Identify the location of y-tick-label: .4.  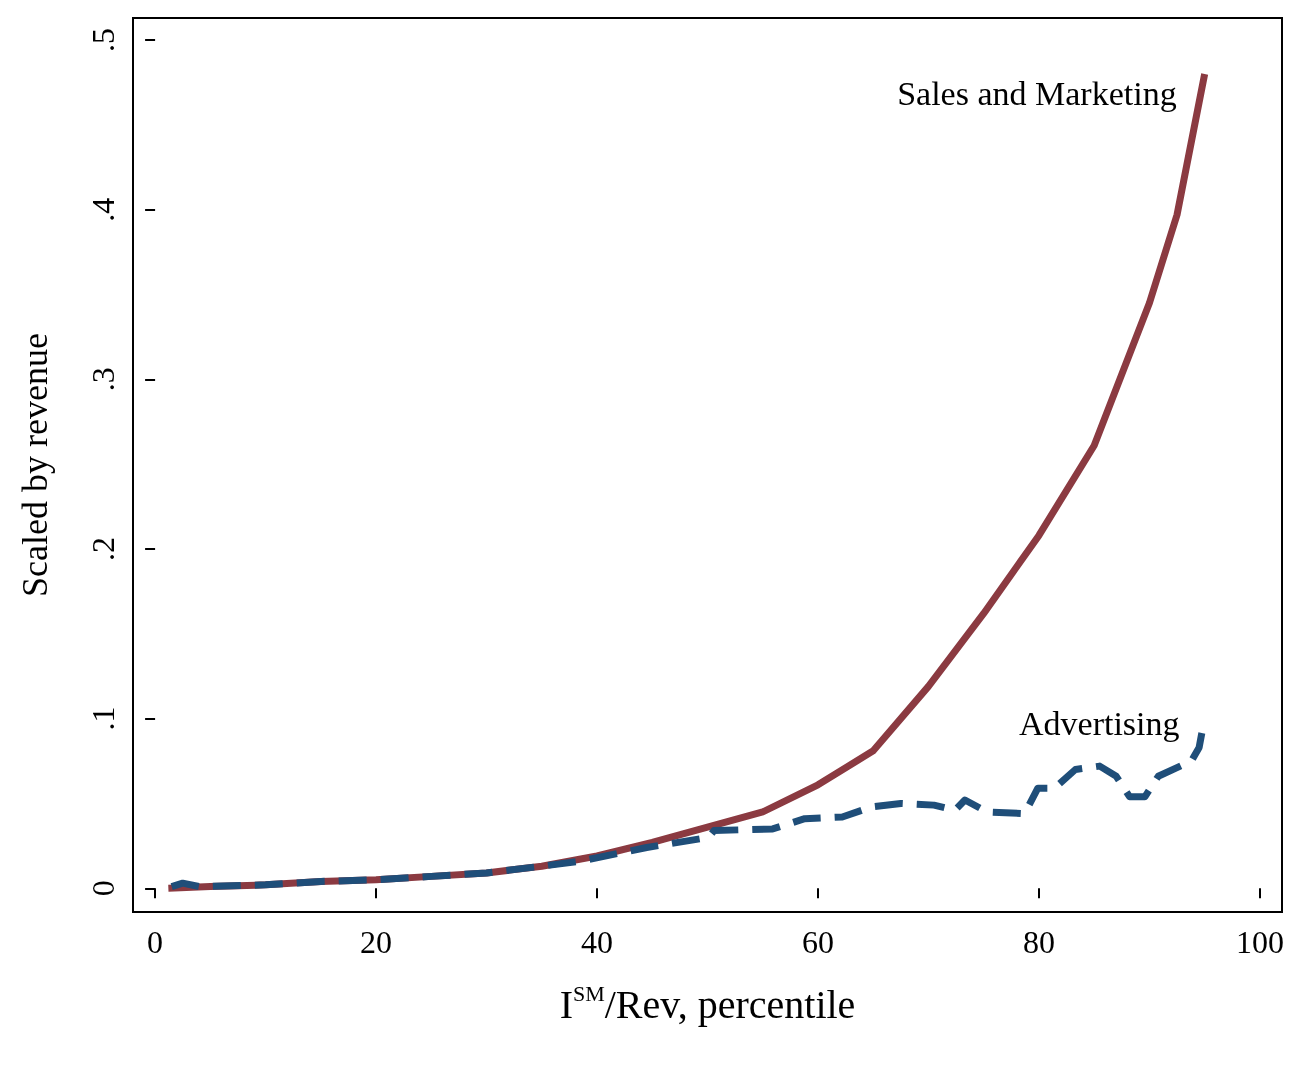
(103, 209).